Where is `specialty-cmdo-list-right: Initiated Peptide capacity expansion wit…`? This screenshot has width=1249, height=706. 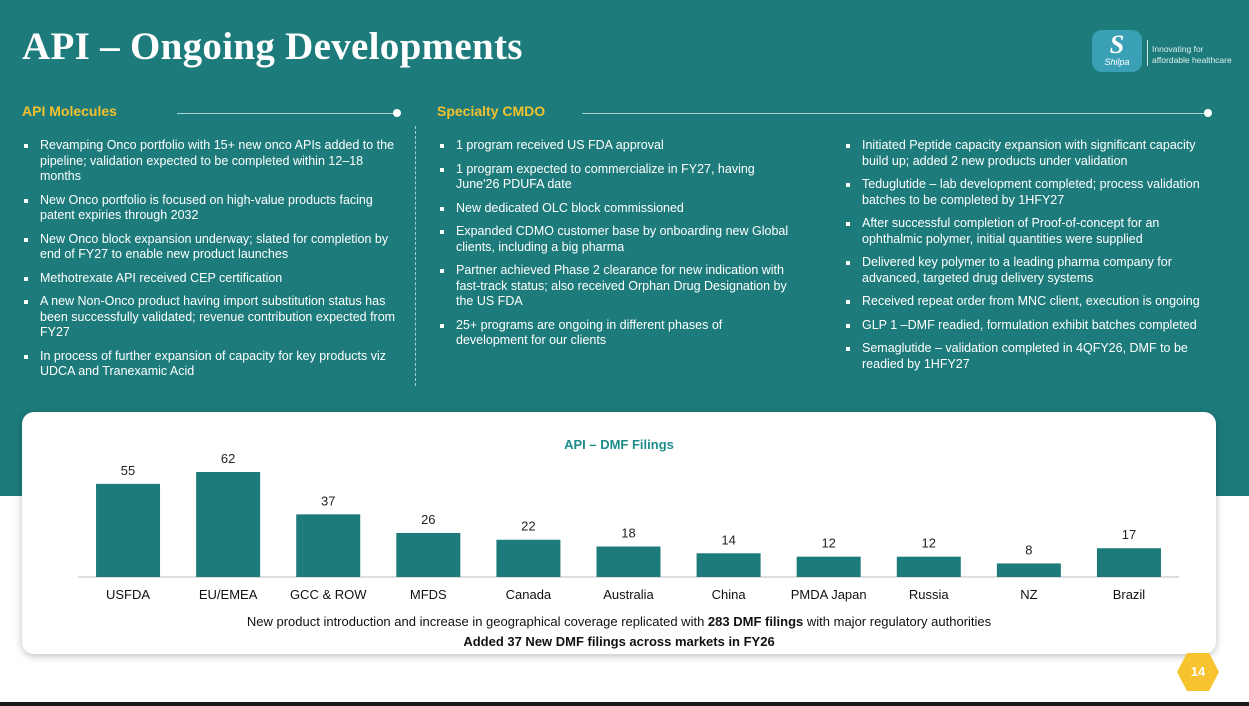 specialty-cmdo-list-right: Initiated Peptide capacity expansion wit… is located at coordinates (1028, 259).